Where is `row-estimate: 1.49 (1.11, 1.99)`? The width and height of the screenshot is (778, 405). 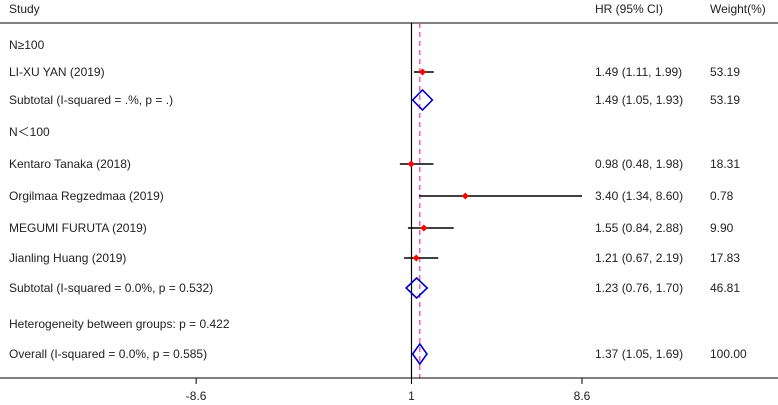 row-estimate: 1.49 (1.11, 1.99) is located at coordinates (638, 72).